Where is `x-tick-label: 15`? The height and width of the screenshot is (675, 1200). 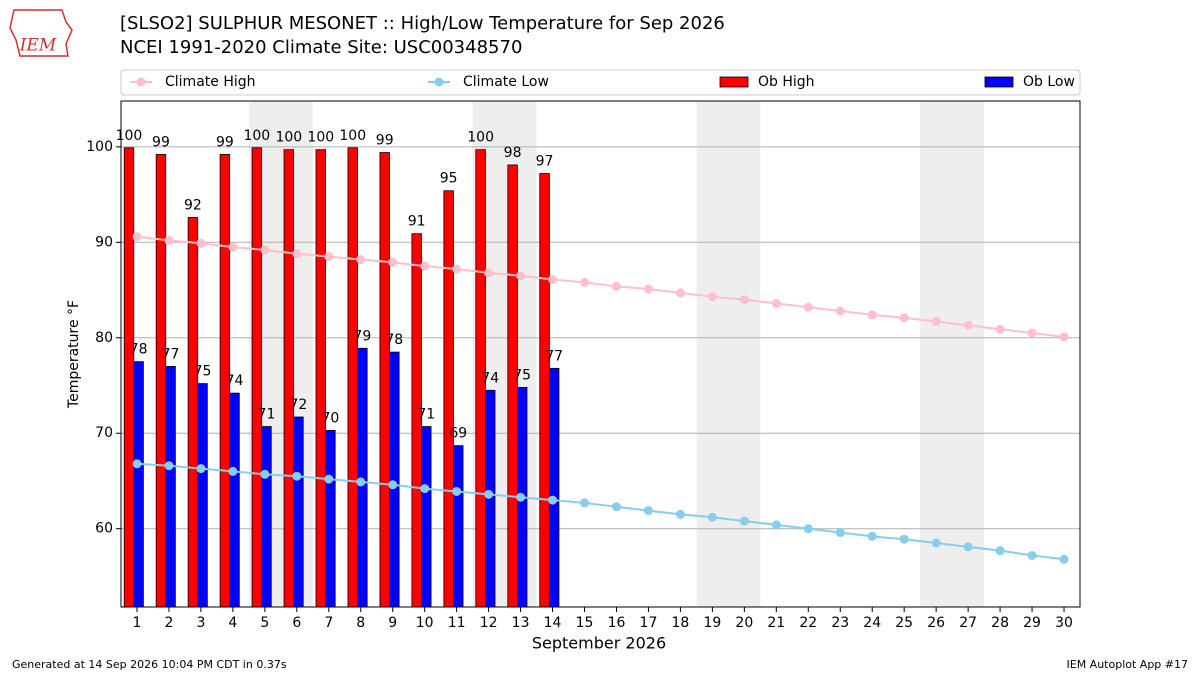 x-tick-label: 15 is located at coordinates (585, 623).